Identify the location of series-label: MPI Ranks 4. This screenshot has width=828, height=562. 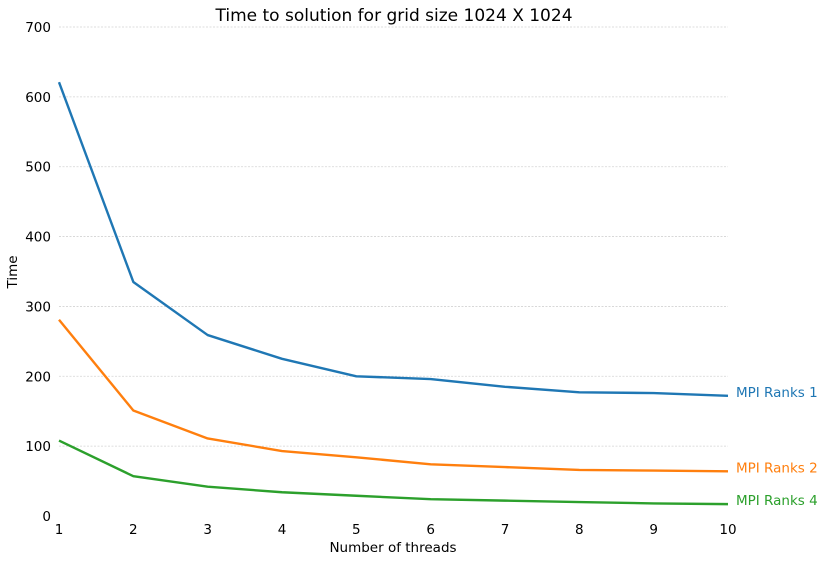
(777, 501).